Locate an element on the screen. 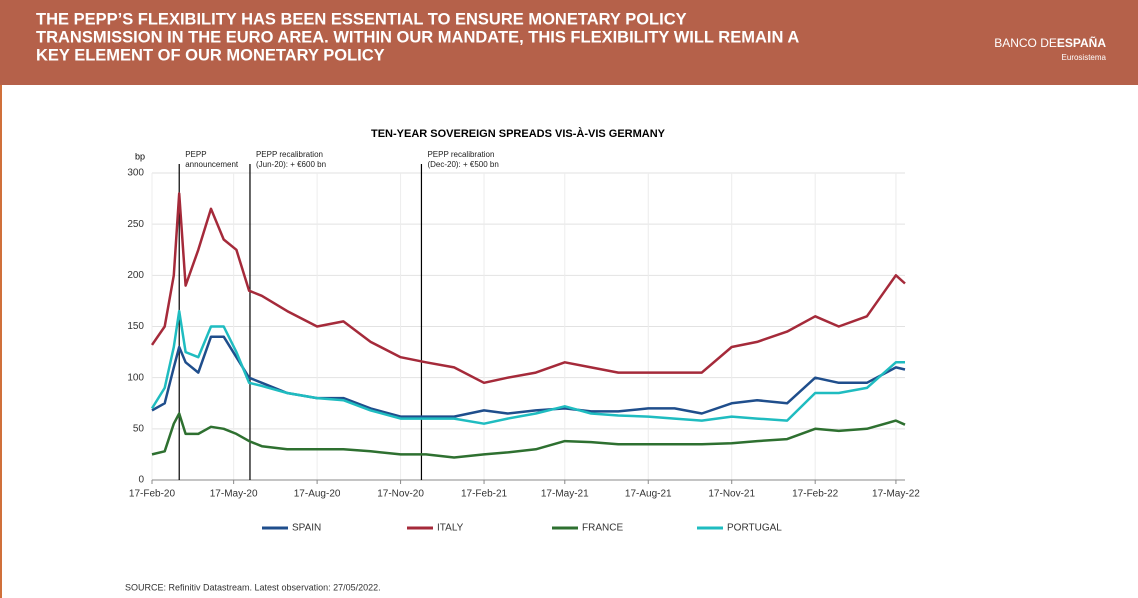 This screenshot has width=1138, height=598. event-label: (Dec-20): + €500 bn is located at coordinates (462, 164).